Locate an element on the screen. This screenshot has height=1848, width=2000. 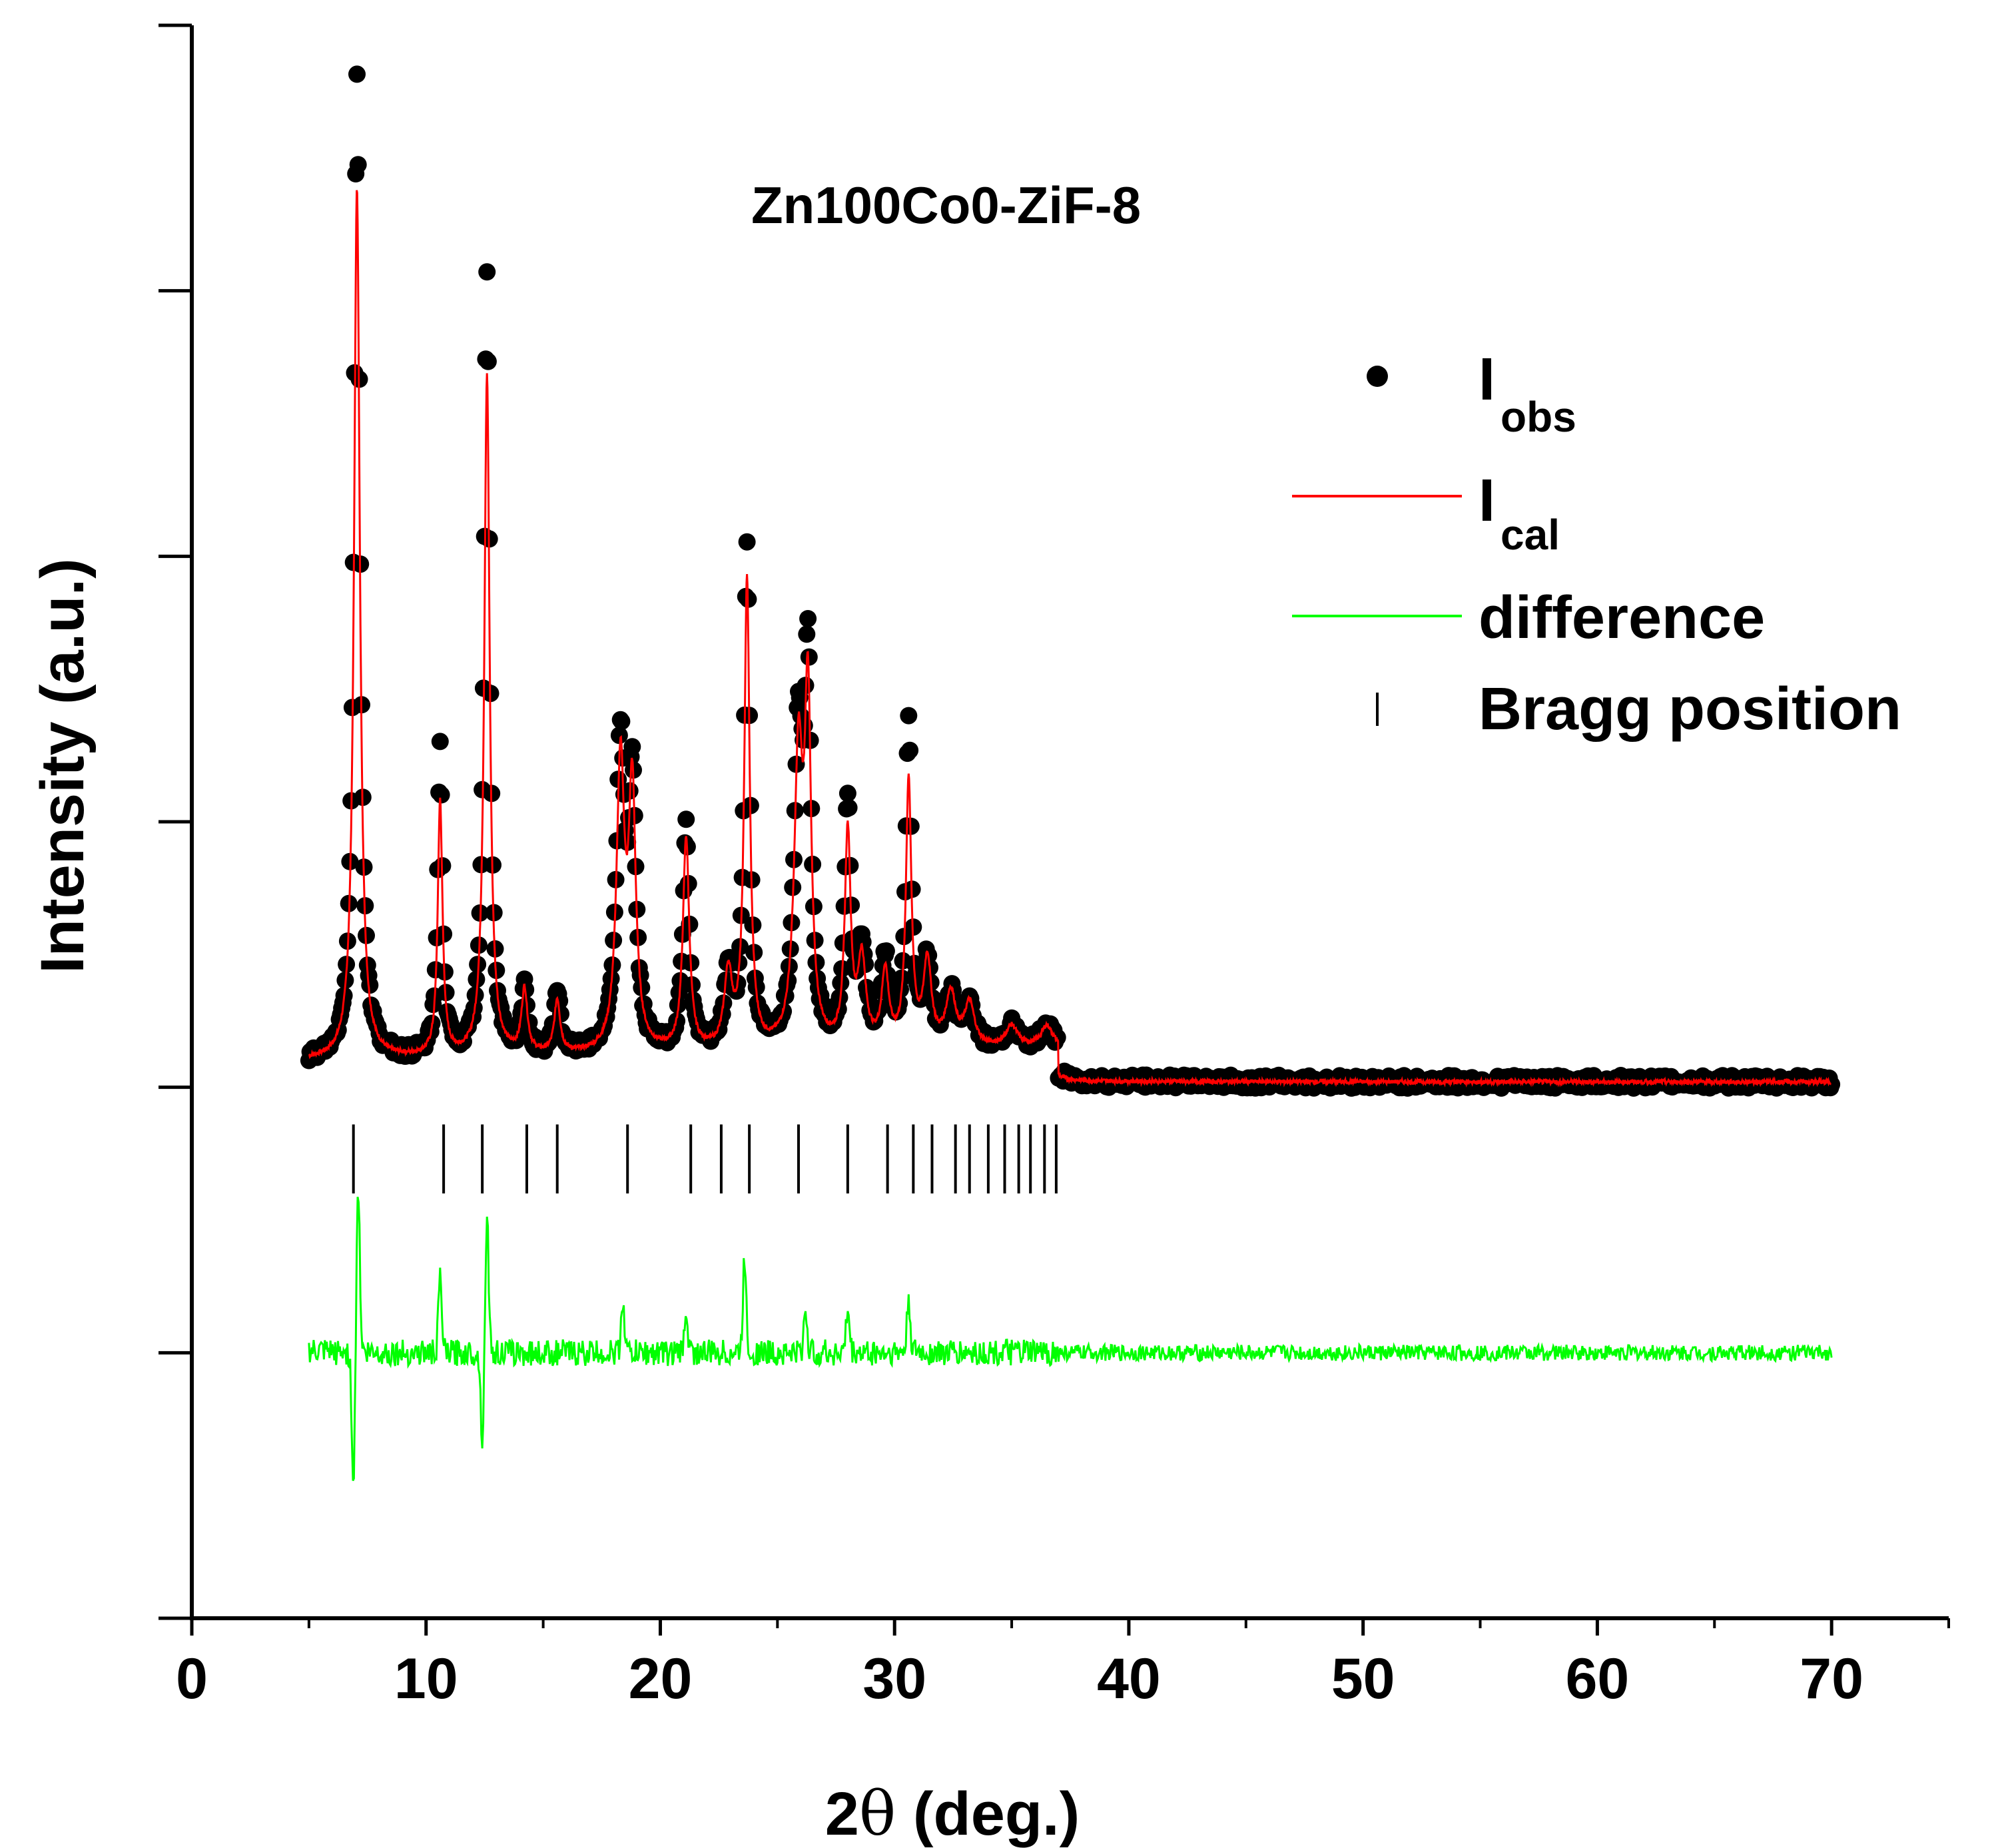
legend-obs-marker is located at coordinates (1377, 376).